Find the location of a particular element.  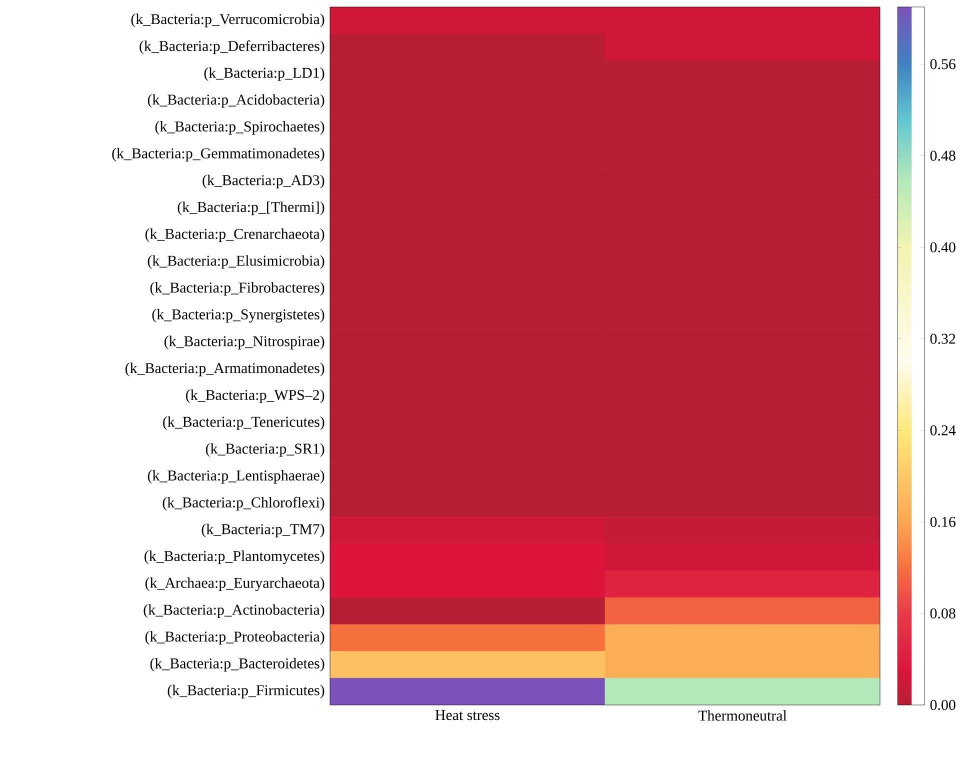

y-tick-label: (k_Archaea:p_Euryarchaeota) is located at coordinates (234, 584).